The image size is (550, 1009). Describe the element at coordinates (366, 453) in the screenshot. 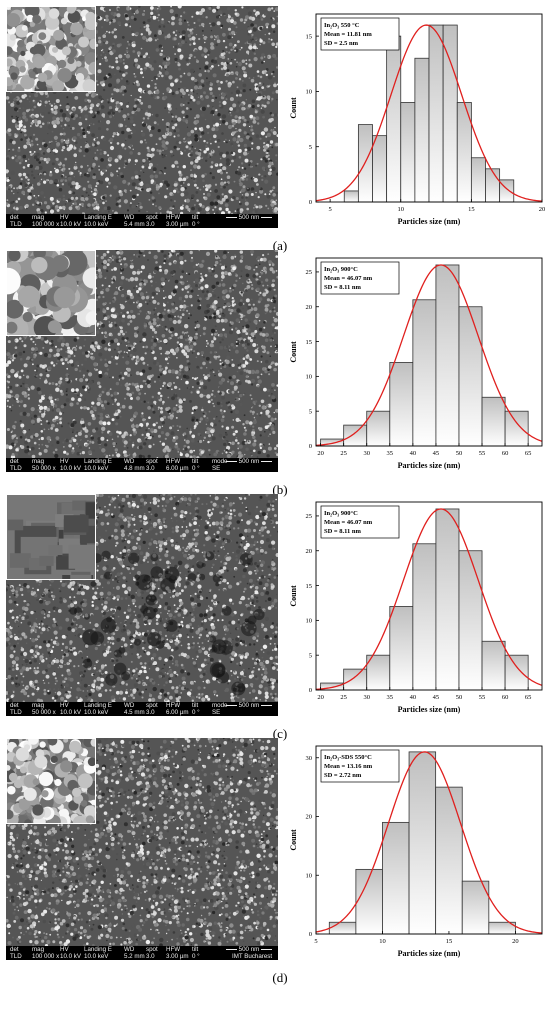

I see `x-tick-label: 30` at that location.